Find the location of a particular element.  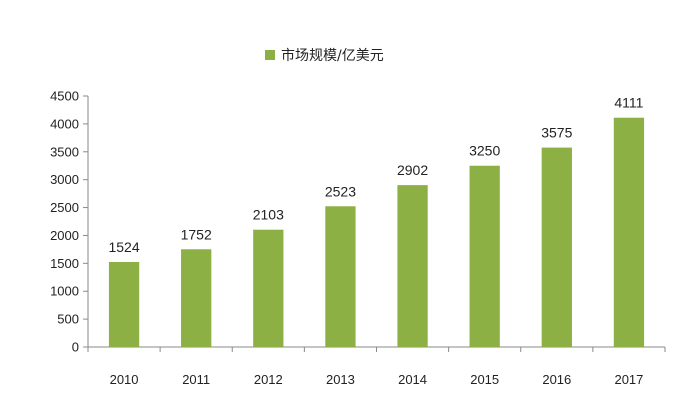

y-tick-label: 1000 is located at coordinates (64, 291).